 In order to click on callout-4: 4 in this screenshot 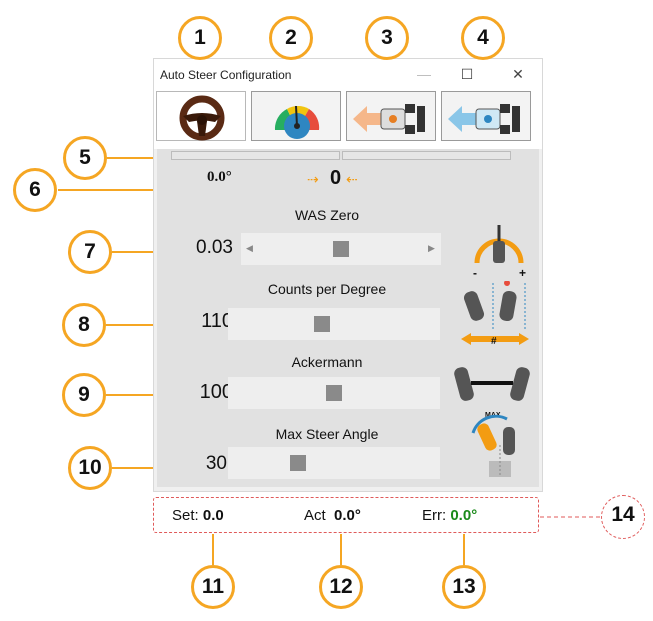, I will do `click(483, 38)`.